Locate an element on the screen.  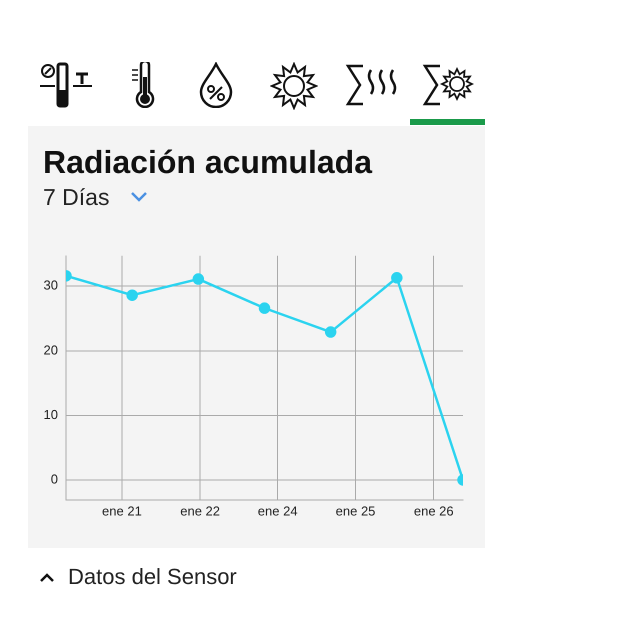
chart-subtitle: 7 Días is located at coordinates (76, 197).